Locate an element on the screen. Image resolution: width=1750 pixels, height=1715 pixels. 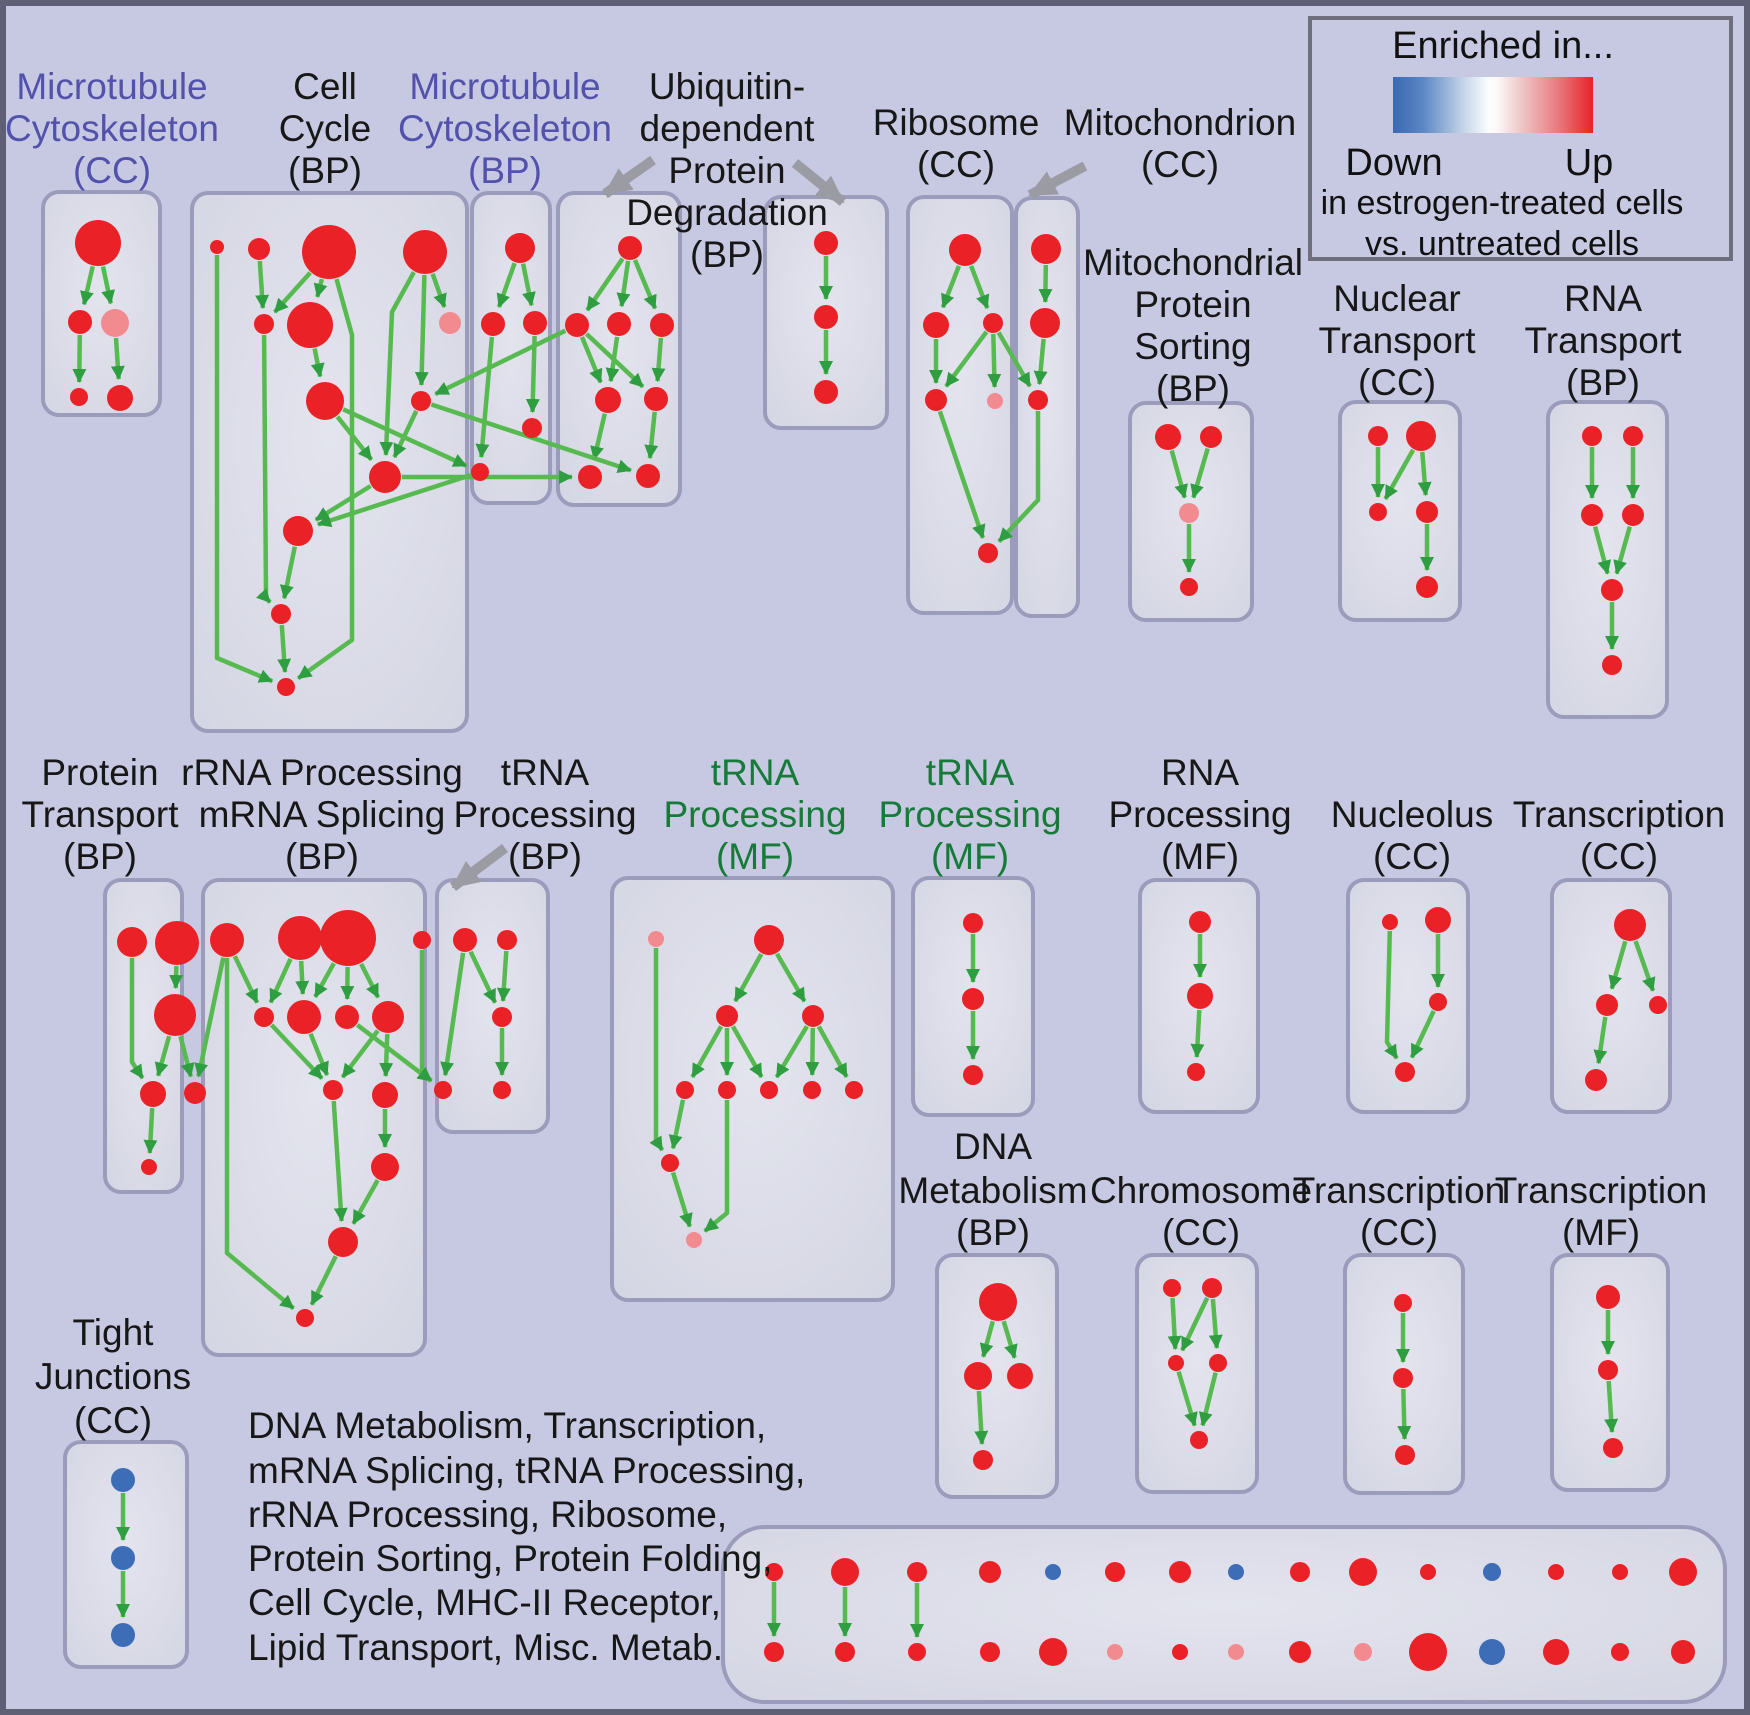
node-g14-b3 is located at coordinates (769, 1090).